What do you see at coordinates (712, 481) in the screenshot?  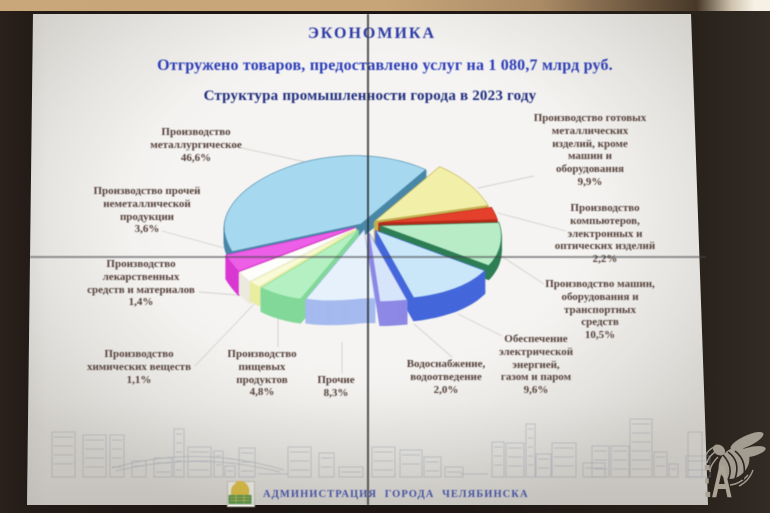 I see `svg-text: ЕА` at bounding box center [712, 481].